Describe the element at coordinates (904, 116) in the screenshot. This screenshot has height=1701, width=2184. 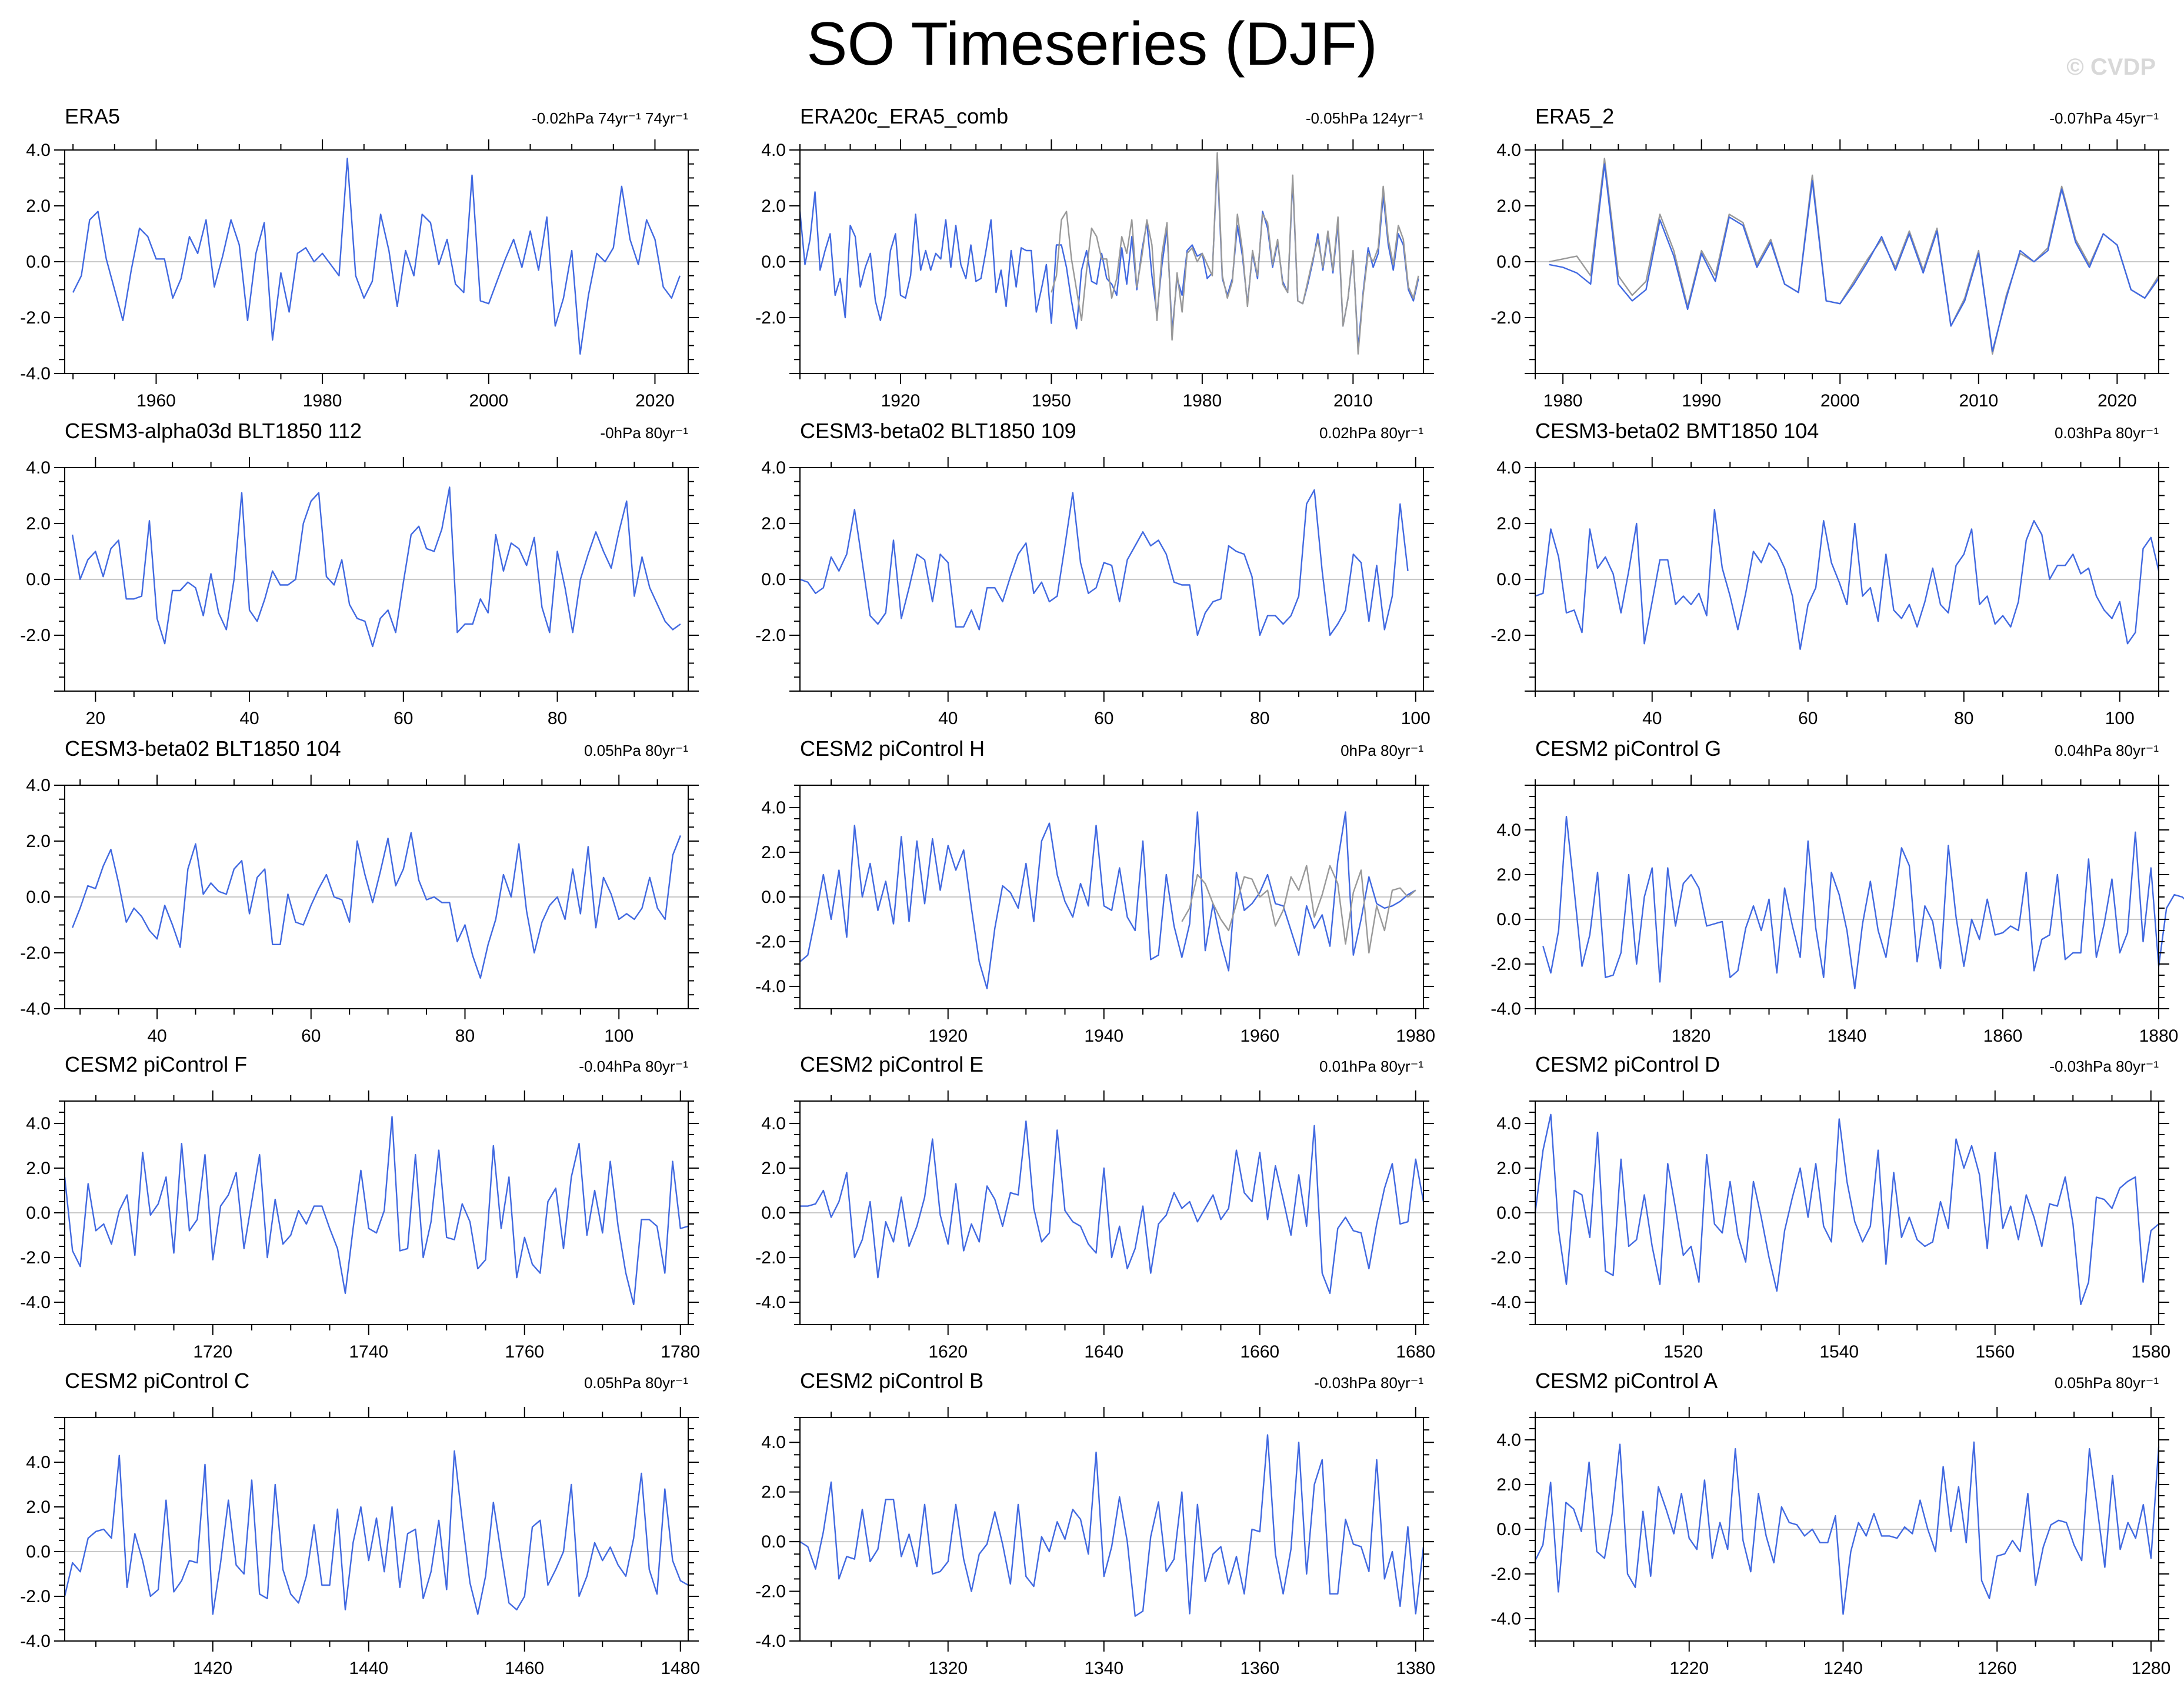
I see `panel-title: ERA20c_ERA5_comb` at that location.